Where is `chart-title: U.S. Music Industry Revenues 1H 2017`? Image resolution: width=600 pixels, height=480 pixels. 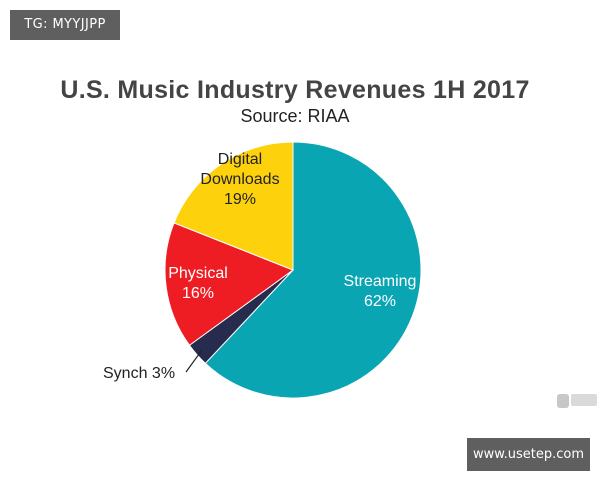 chart-title: U.S. Music Industry Revenues 1H 2017 is located at coordinates (295, 90).